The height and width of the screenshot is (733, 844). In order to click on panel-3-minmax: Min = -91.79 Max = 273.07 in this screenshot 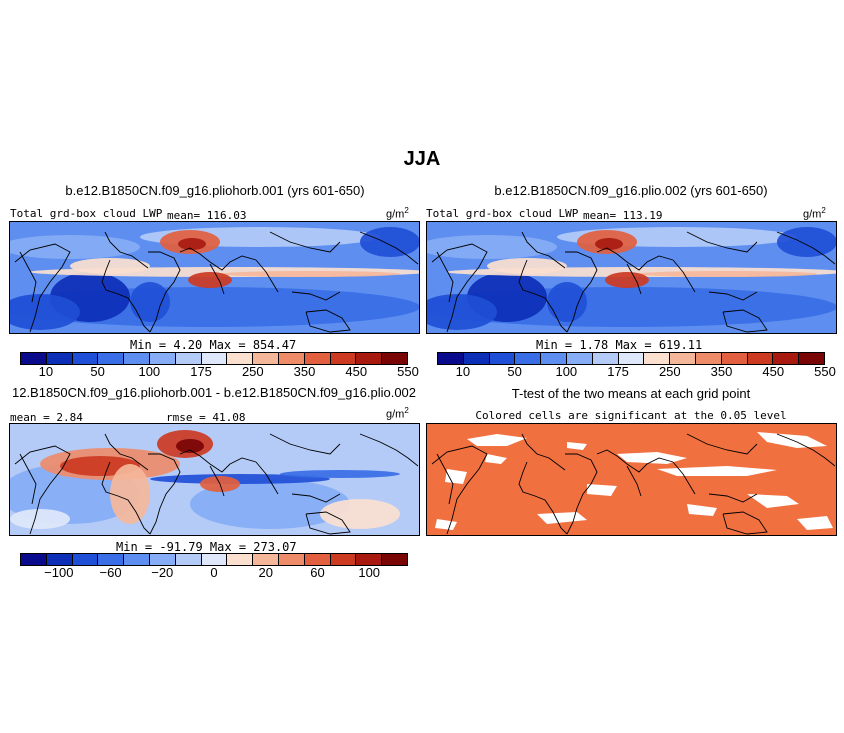, I will do `click(206, 547)`.